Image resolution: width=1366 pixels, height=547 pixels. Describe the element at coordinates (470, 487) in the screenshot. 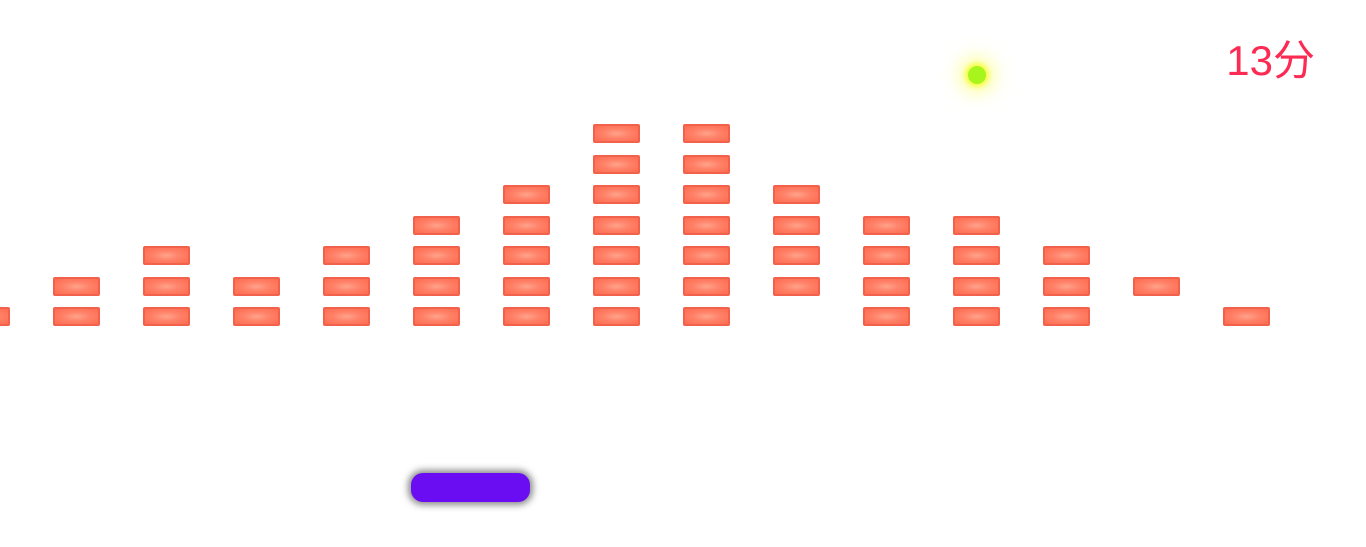

I see `paddle` at that location.